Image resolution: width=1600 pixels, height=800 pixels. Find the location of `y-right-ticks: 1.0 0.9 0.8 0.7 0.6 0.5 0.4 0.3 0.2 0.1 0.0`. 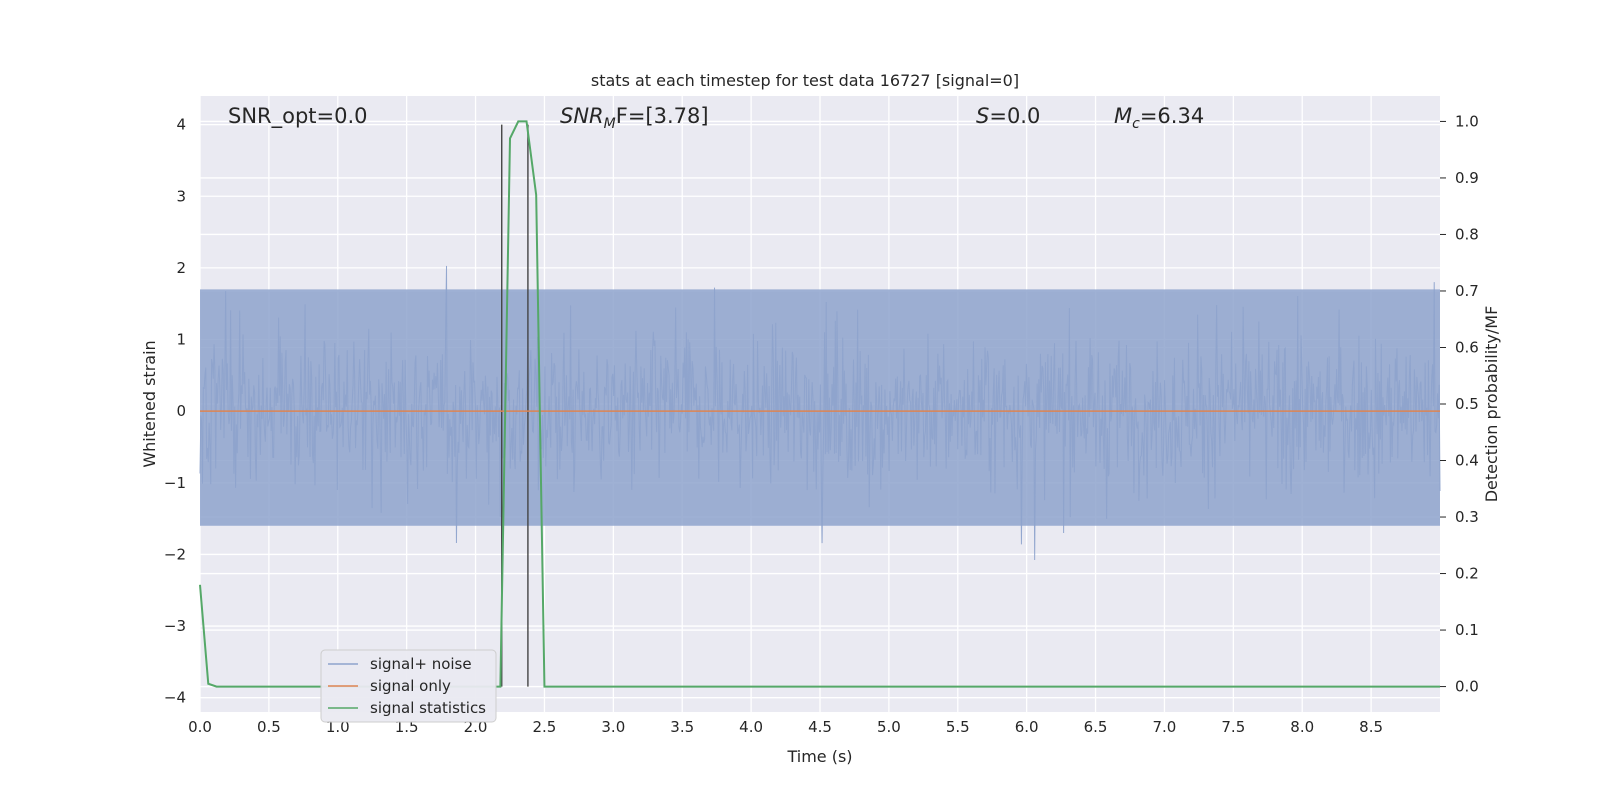

y-right-ticks: 1.0 0.9 0.8 0.7 0.6 0.5 0.4 0.3 0.2 0.1 0.0 is located at coordinates (1459, 404).